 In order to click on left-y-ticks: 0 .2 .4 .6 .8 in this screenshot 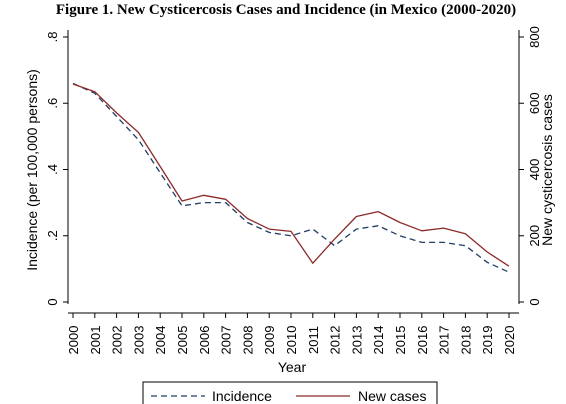, I will do `click(56, 169)`.